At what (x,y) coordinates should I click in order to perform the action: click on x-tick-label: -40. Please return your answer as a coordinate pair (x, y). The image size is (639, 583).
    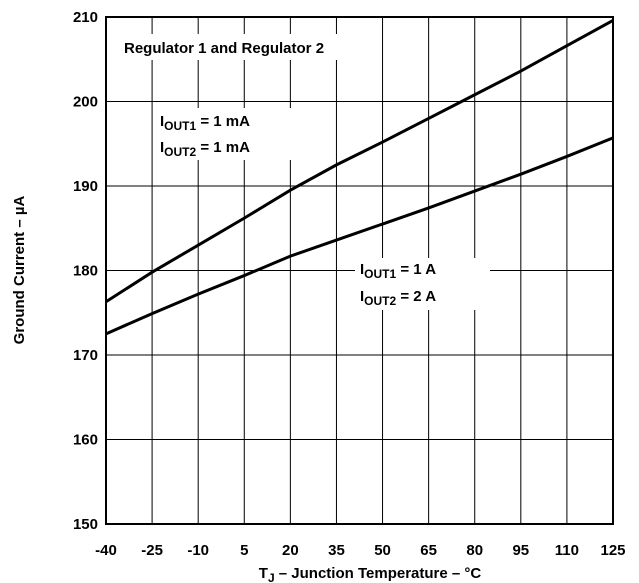
    Looking at the image, I should click on (106, 550).